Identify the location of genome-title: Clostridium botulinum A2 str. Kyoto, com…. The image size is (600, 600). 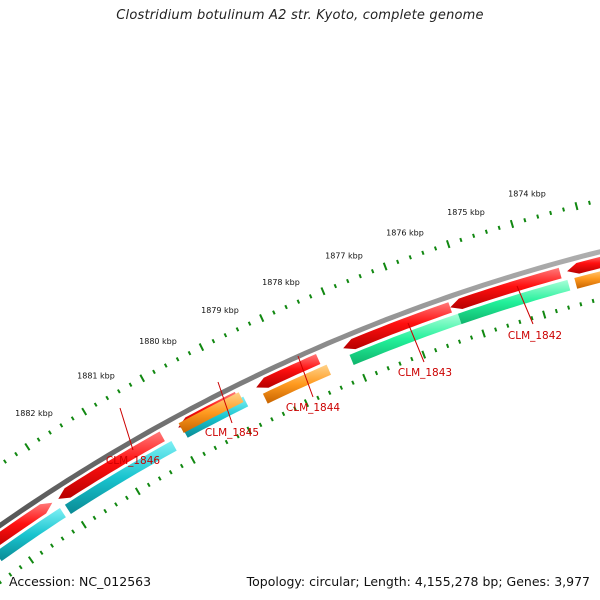
(300, 15).